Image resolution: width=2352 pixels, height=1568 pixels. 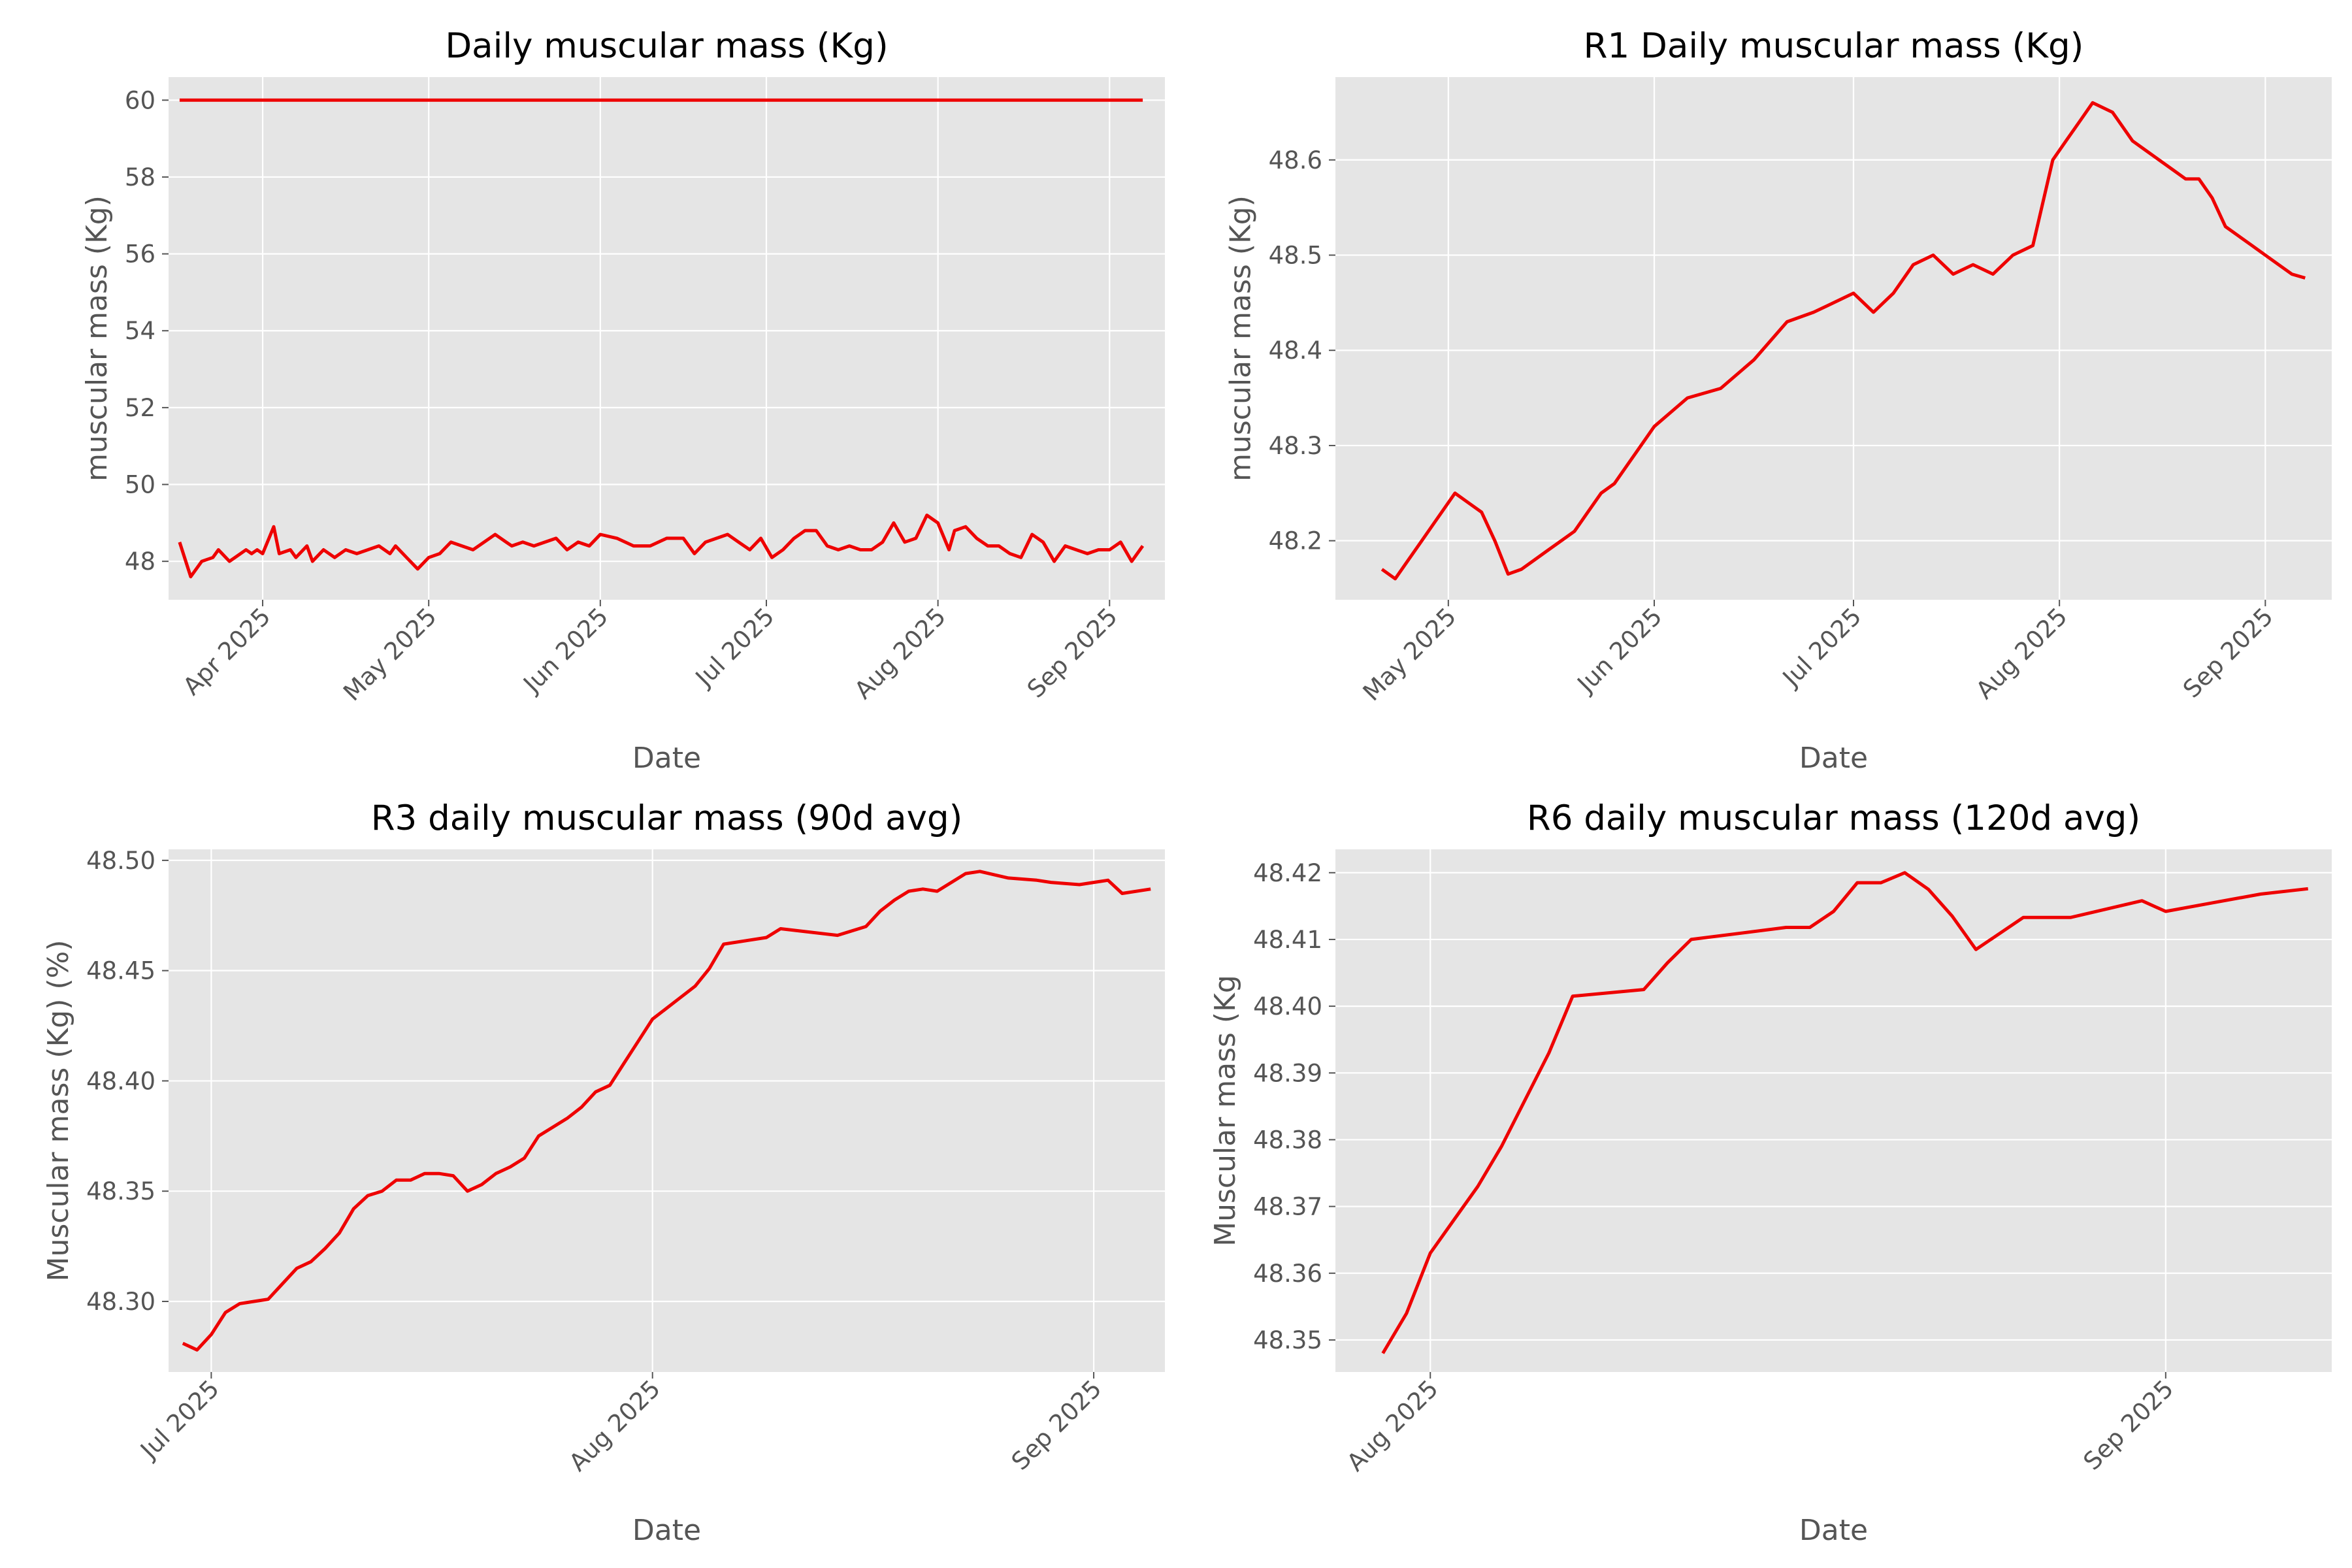 What do you see at coordinates (1287, 1140) in the screenshot?
I see `y-tick-label: 48.38` at bounding box center [1287, 1140].